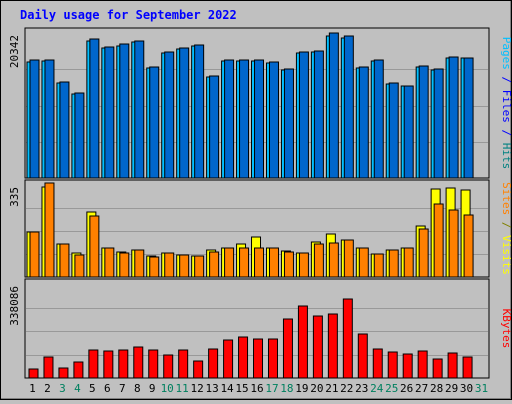 The width and height of the screenshot is (512, 404). What do you see at coordinates (481, 388) in the screenshot?
I see `x-tick-day-31: 31` at bounding box center [481, 388].